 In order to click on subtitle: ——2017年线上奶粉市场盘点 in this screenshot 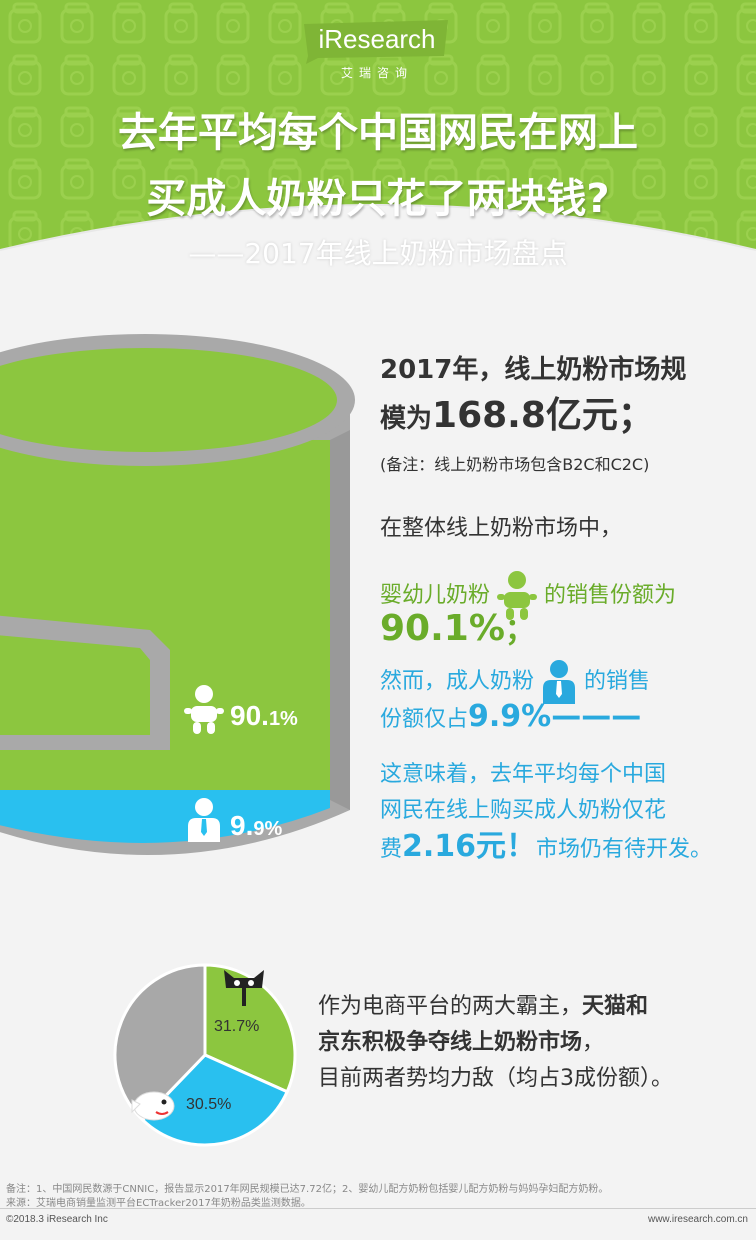, I will do `click(378, 253)`.